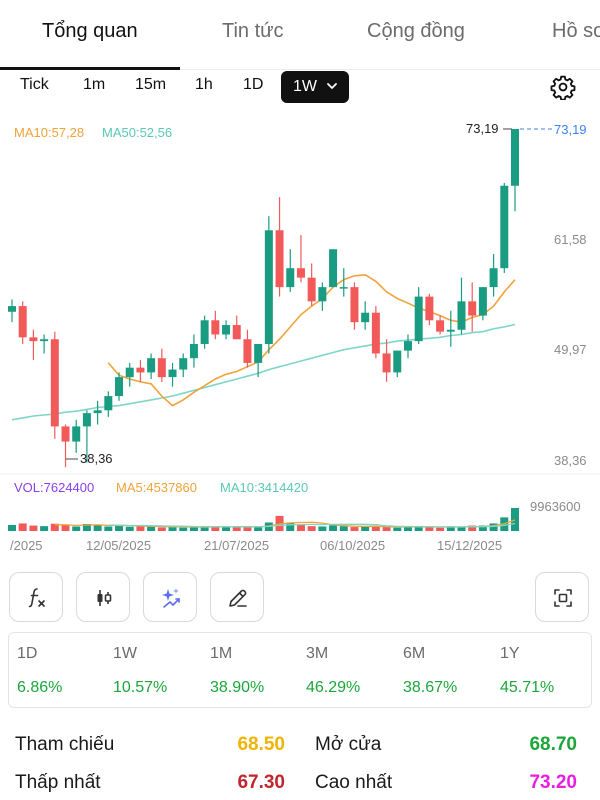 Image resolution: width=600 pixels, height=800 pixels. I want to click on high-price-stat-label: Cao nhất, so click(354, 782).